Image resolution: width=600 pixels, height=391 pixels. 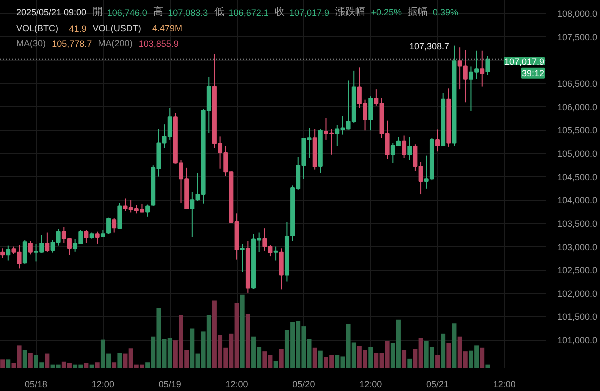 I want to click on y-tick-label: 103,000.0, so click(x=578, y=247).